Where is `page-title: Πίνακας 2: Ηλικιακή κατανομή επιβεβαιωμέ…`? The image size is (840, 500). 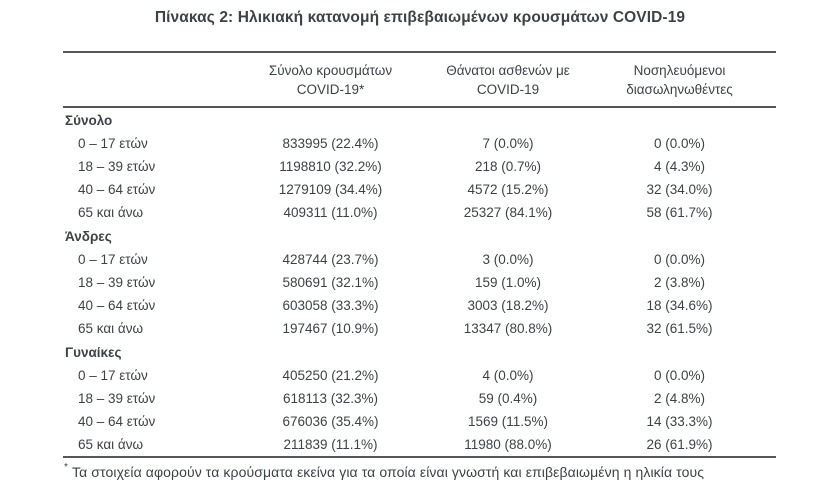 page-title: Πίνακας 2: Ηλικιακή κατανομή επιβεβαιωμέ… is located at coordinates (420, 17).